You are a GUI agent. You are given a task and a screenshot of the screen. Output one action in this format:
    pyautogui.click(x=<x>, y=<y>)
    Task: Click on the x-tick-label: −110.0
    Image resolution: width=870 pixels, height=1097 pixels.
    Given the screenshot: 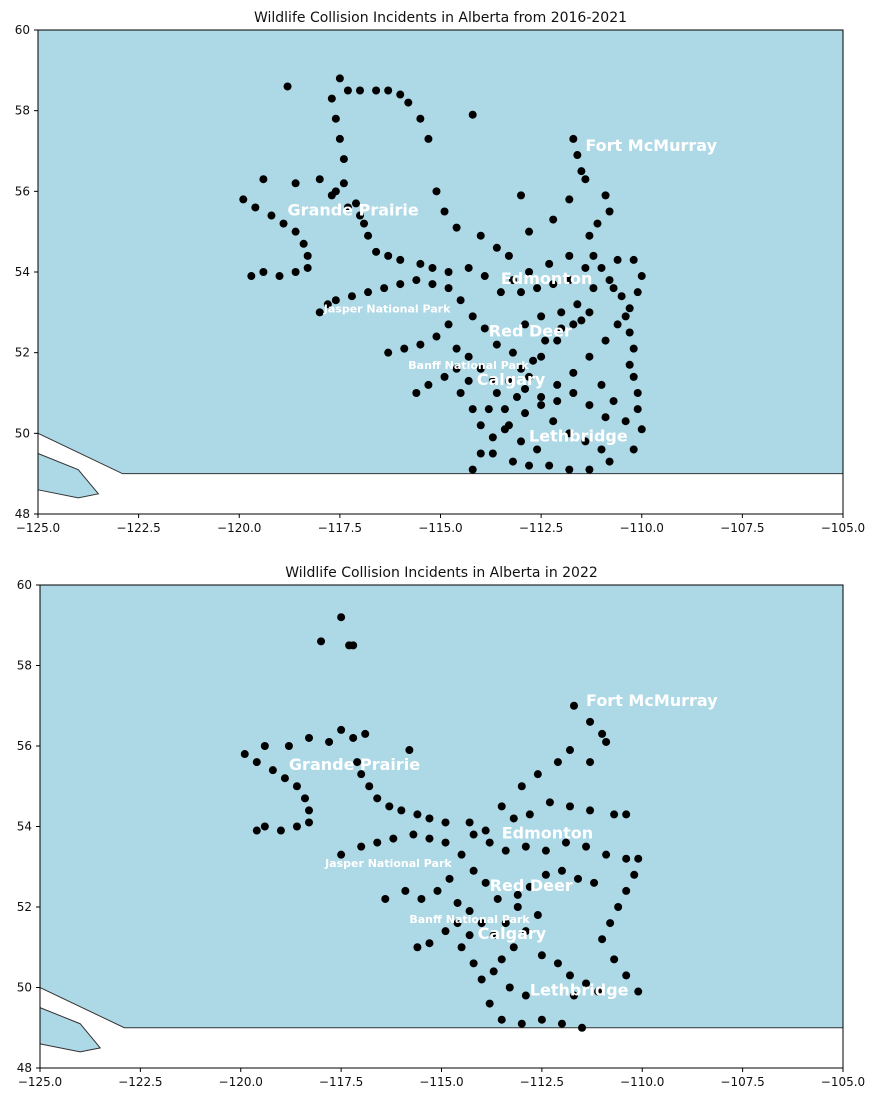 What is the action you would take?
    pyautogui.click(x=642, y=1082)
    